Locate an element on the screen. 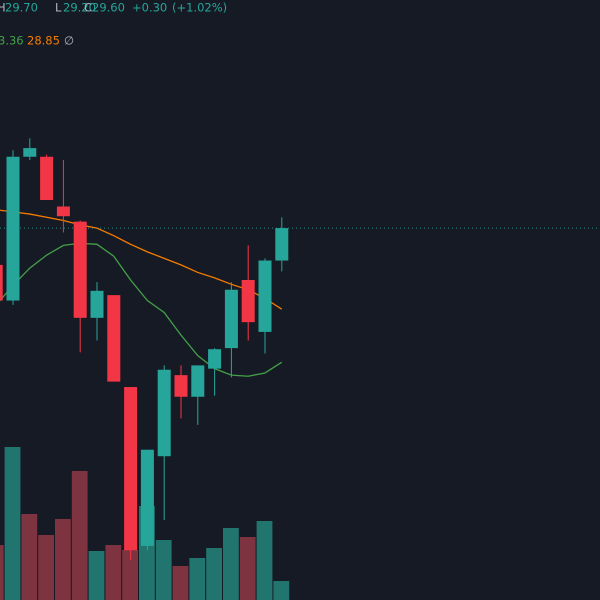  indicator-legend: ∅ is located at coordinates (69, 41).